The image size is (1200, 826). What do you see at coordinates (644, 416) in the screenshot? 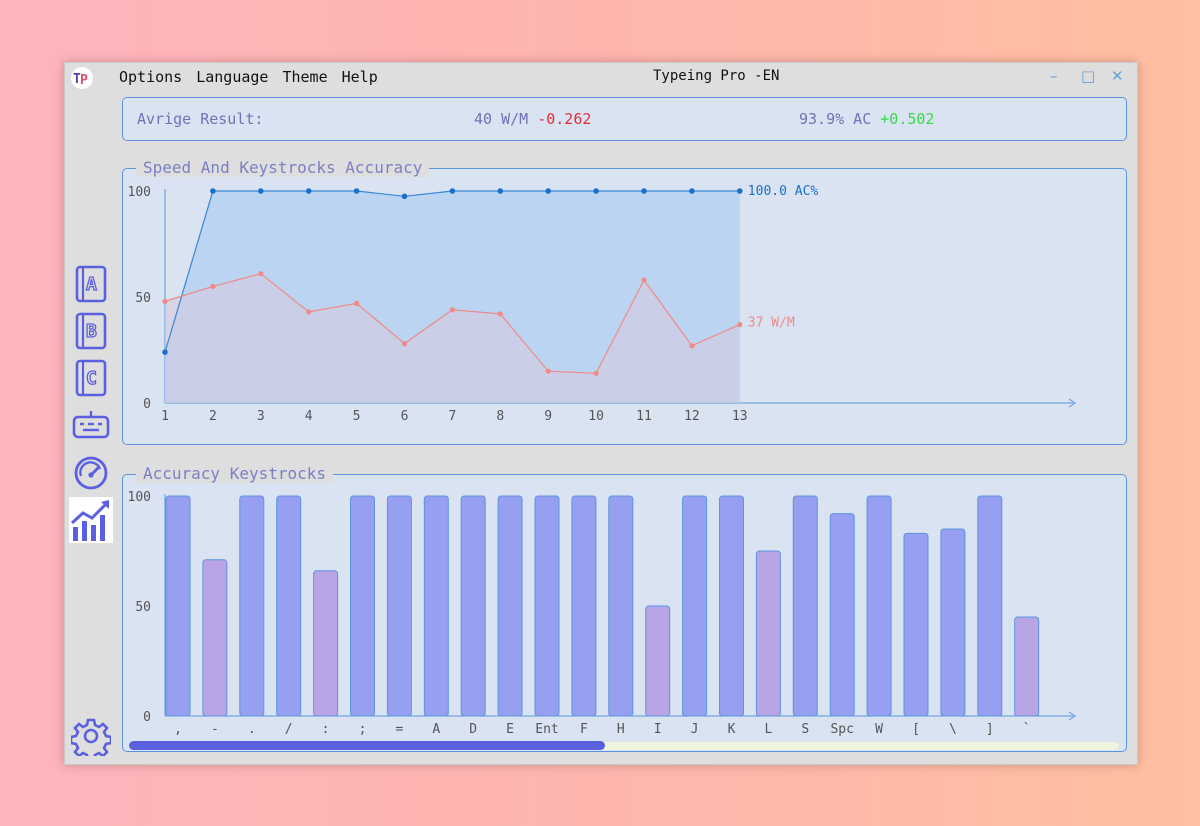
I see `x-tick-label: 11` at bounding box center [644, 416].